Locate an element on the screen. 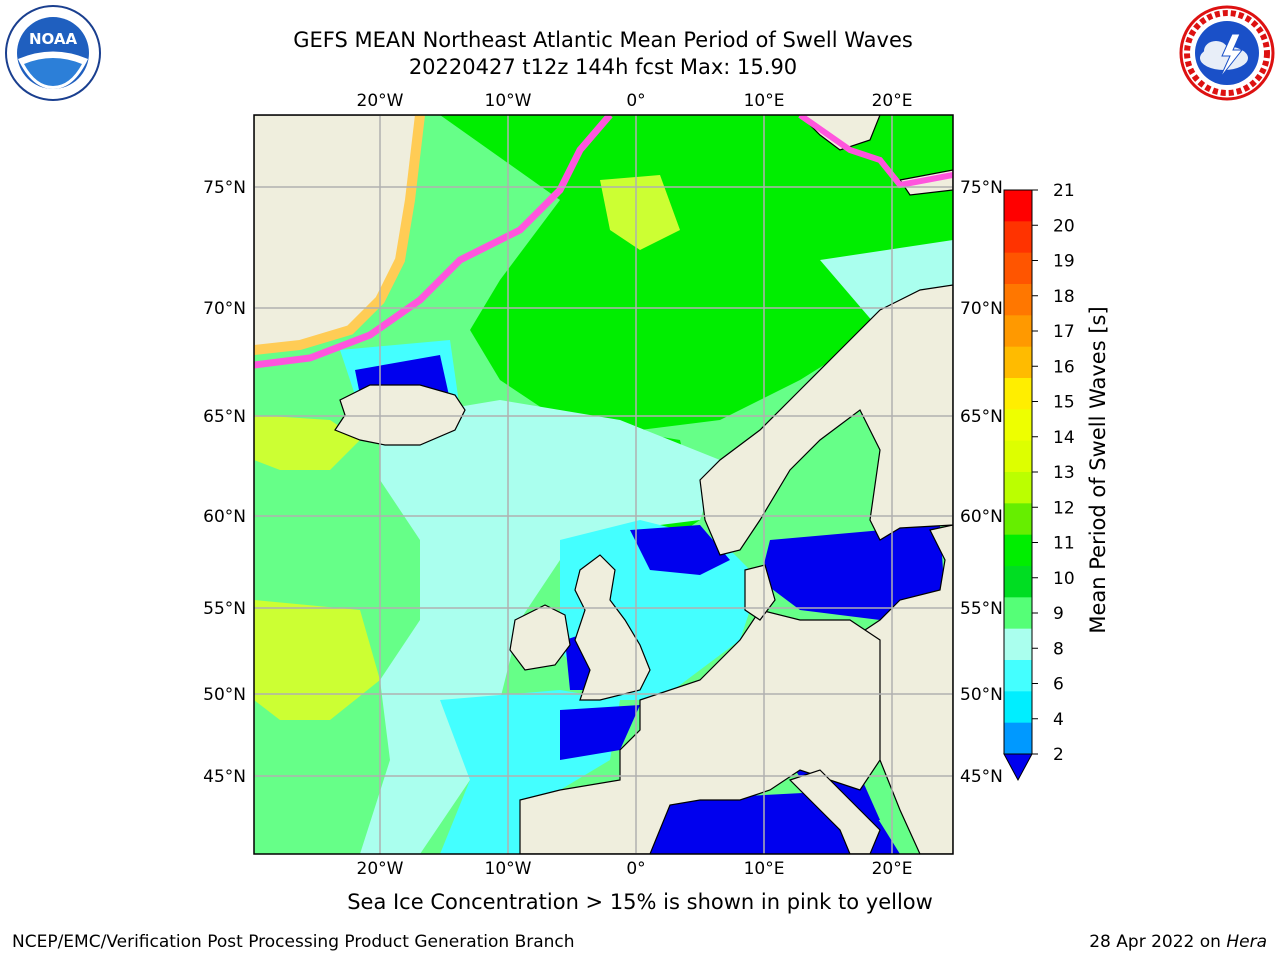 The height and width of the screenshot is (960, 1280). svalbard is located at coordinates (840, 133).